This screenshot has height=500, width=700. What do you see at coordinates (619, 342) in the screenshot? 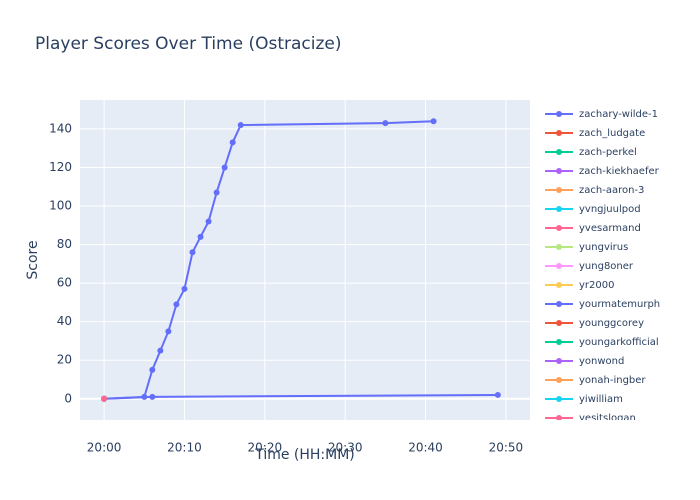
I see `legend-label: youngarkofficial` at bounding box center [619, 342].